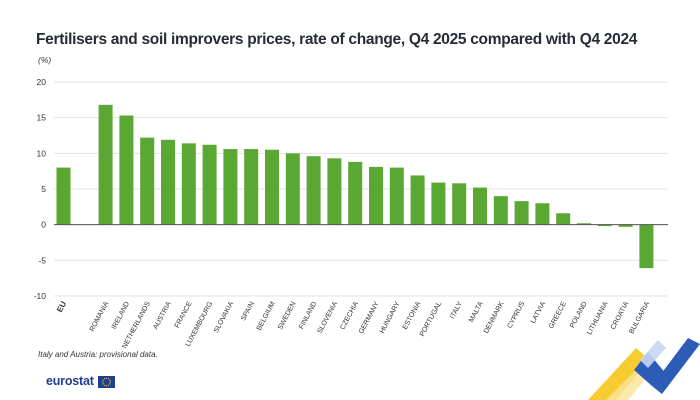 Image resolution: width=700 pixels, height=400 pixels. What do you see at coordinates (292, 189) in the screenshot?
I see `bar-sweden` at bounding box center [292, 189].